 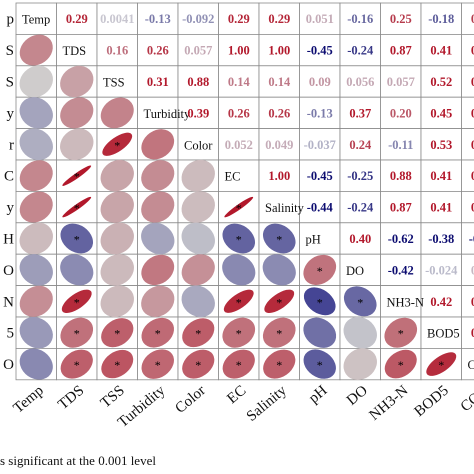 I want to click on correlation-value: 0.26, so click(x=279, y=113).